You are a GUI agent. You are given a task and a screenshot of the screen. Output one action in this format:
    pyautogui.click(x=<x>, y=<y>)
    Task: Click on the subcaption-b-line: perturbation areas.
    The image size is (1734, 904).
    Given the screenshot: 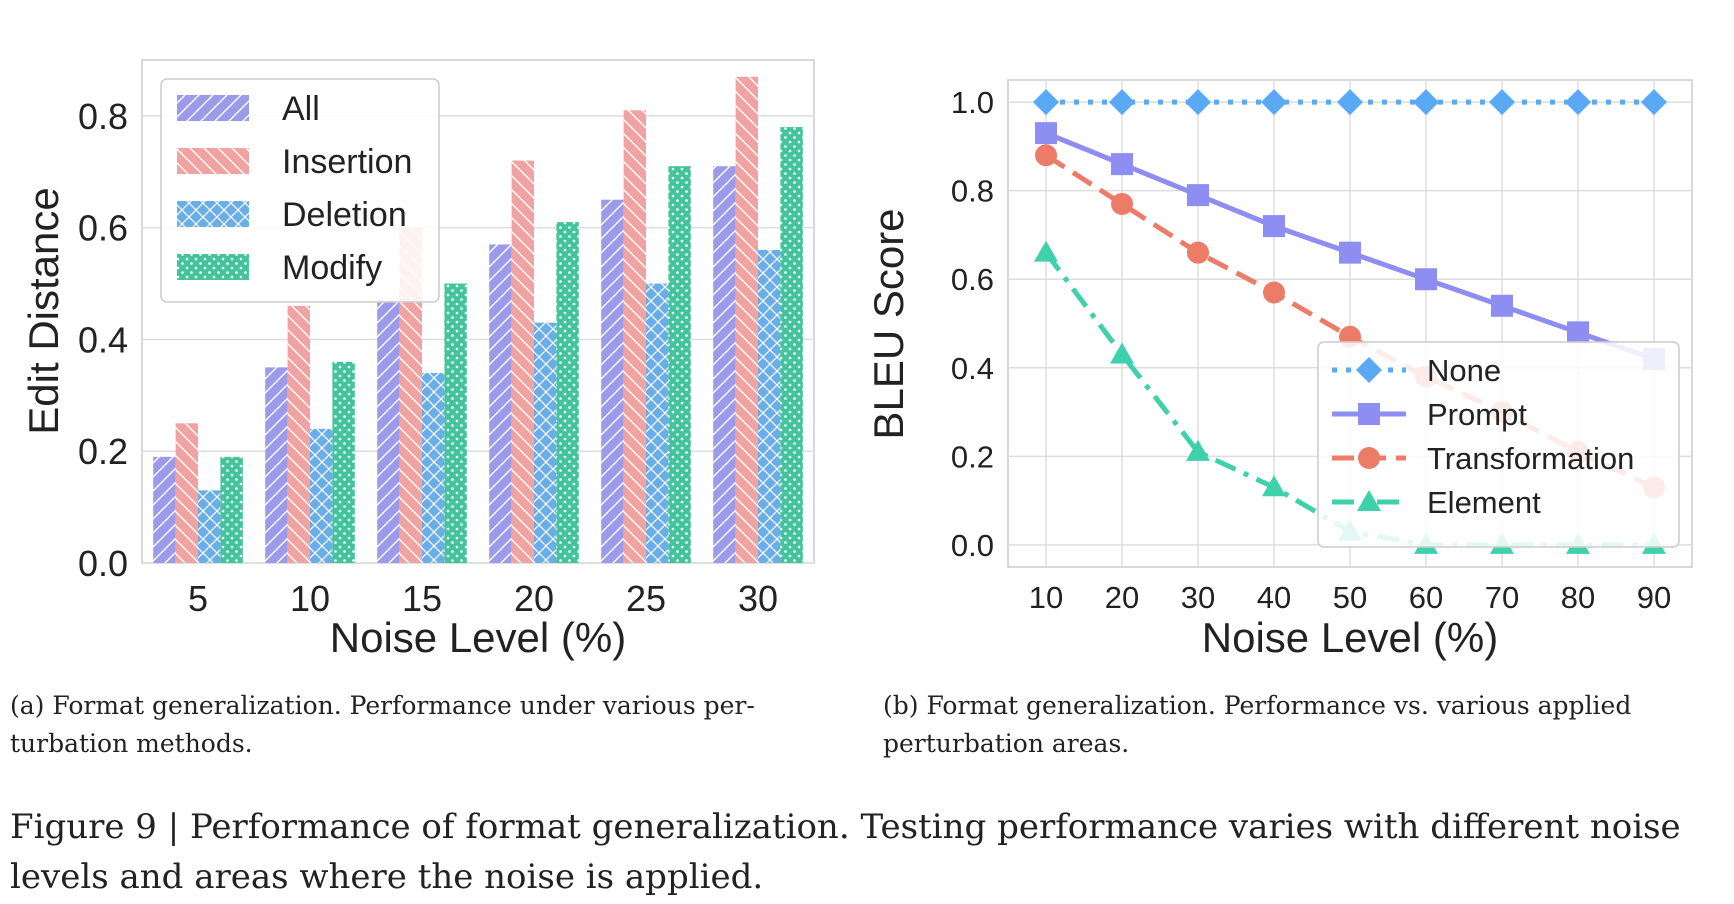 What is the action you would take?
    pyautogui.click(x=1006, y=743)
    